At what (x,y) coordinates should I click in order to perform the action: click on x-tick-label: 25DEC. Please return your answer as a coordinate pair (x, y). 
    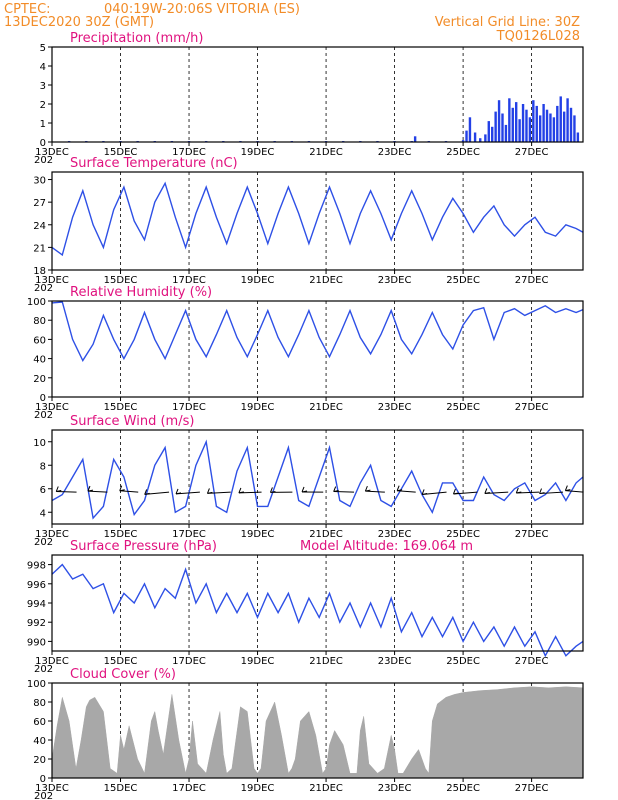
    Looking at the image, I should click on (463, 280).